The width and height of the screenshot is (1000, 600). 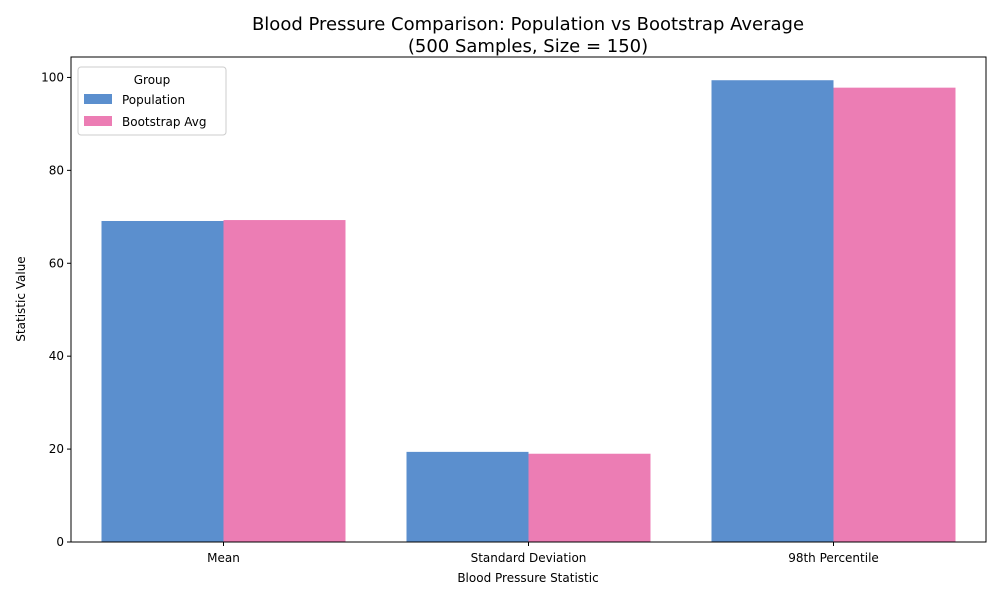 I want to click on legend-box, so click(x=152, y=101).